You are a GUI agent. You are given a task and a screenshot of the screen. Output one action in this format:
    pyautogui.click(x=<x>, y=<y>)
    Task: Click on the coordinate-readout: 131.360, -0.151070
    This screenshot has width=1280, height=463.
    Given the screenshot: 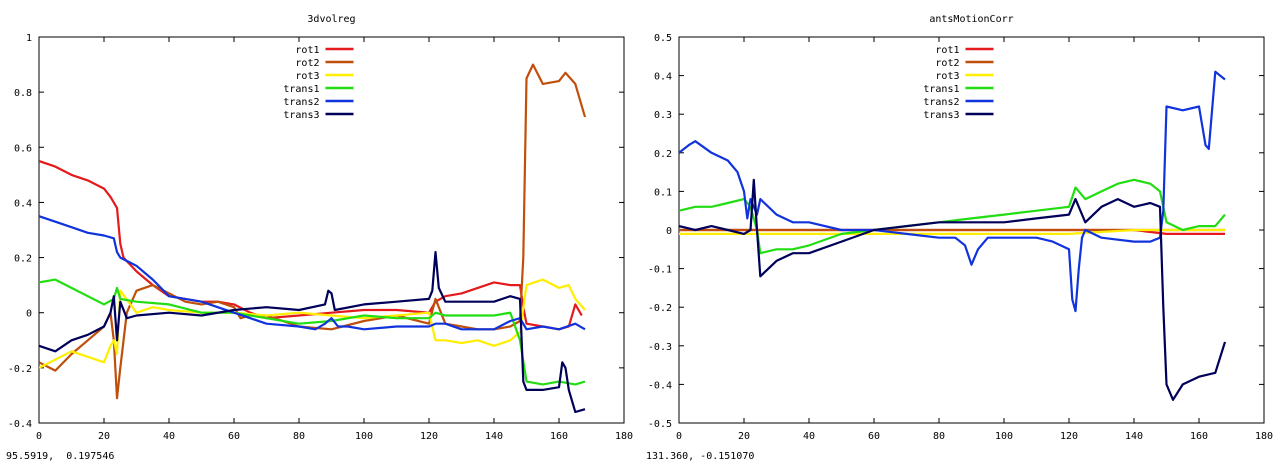 What is the action you would take?
    pyautogui.click(x=700, y=456)
    